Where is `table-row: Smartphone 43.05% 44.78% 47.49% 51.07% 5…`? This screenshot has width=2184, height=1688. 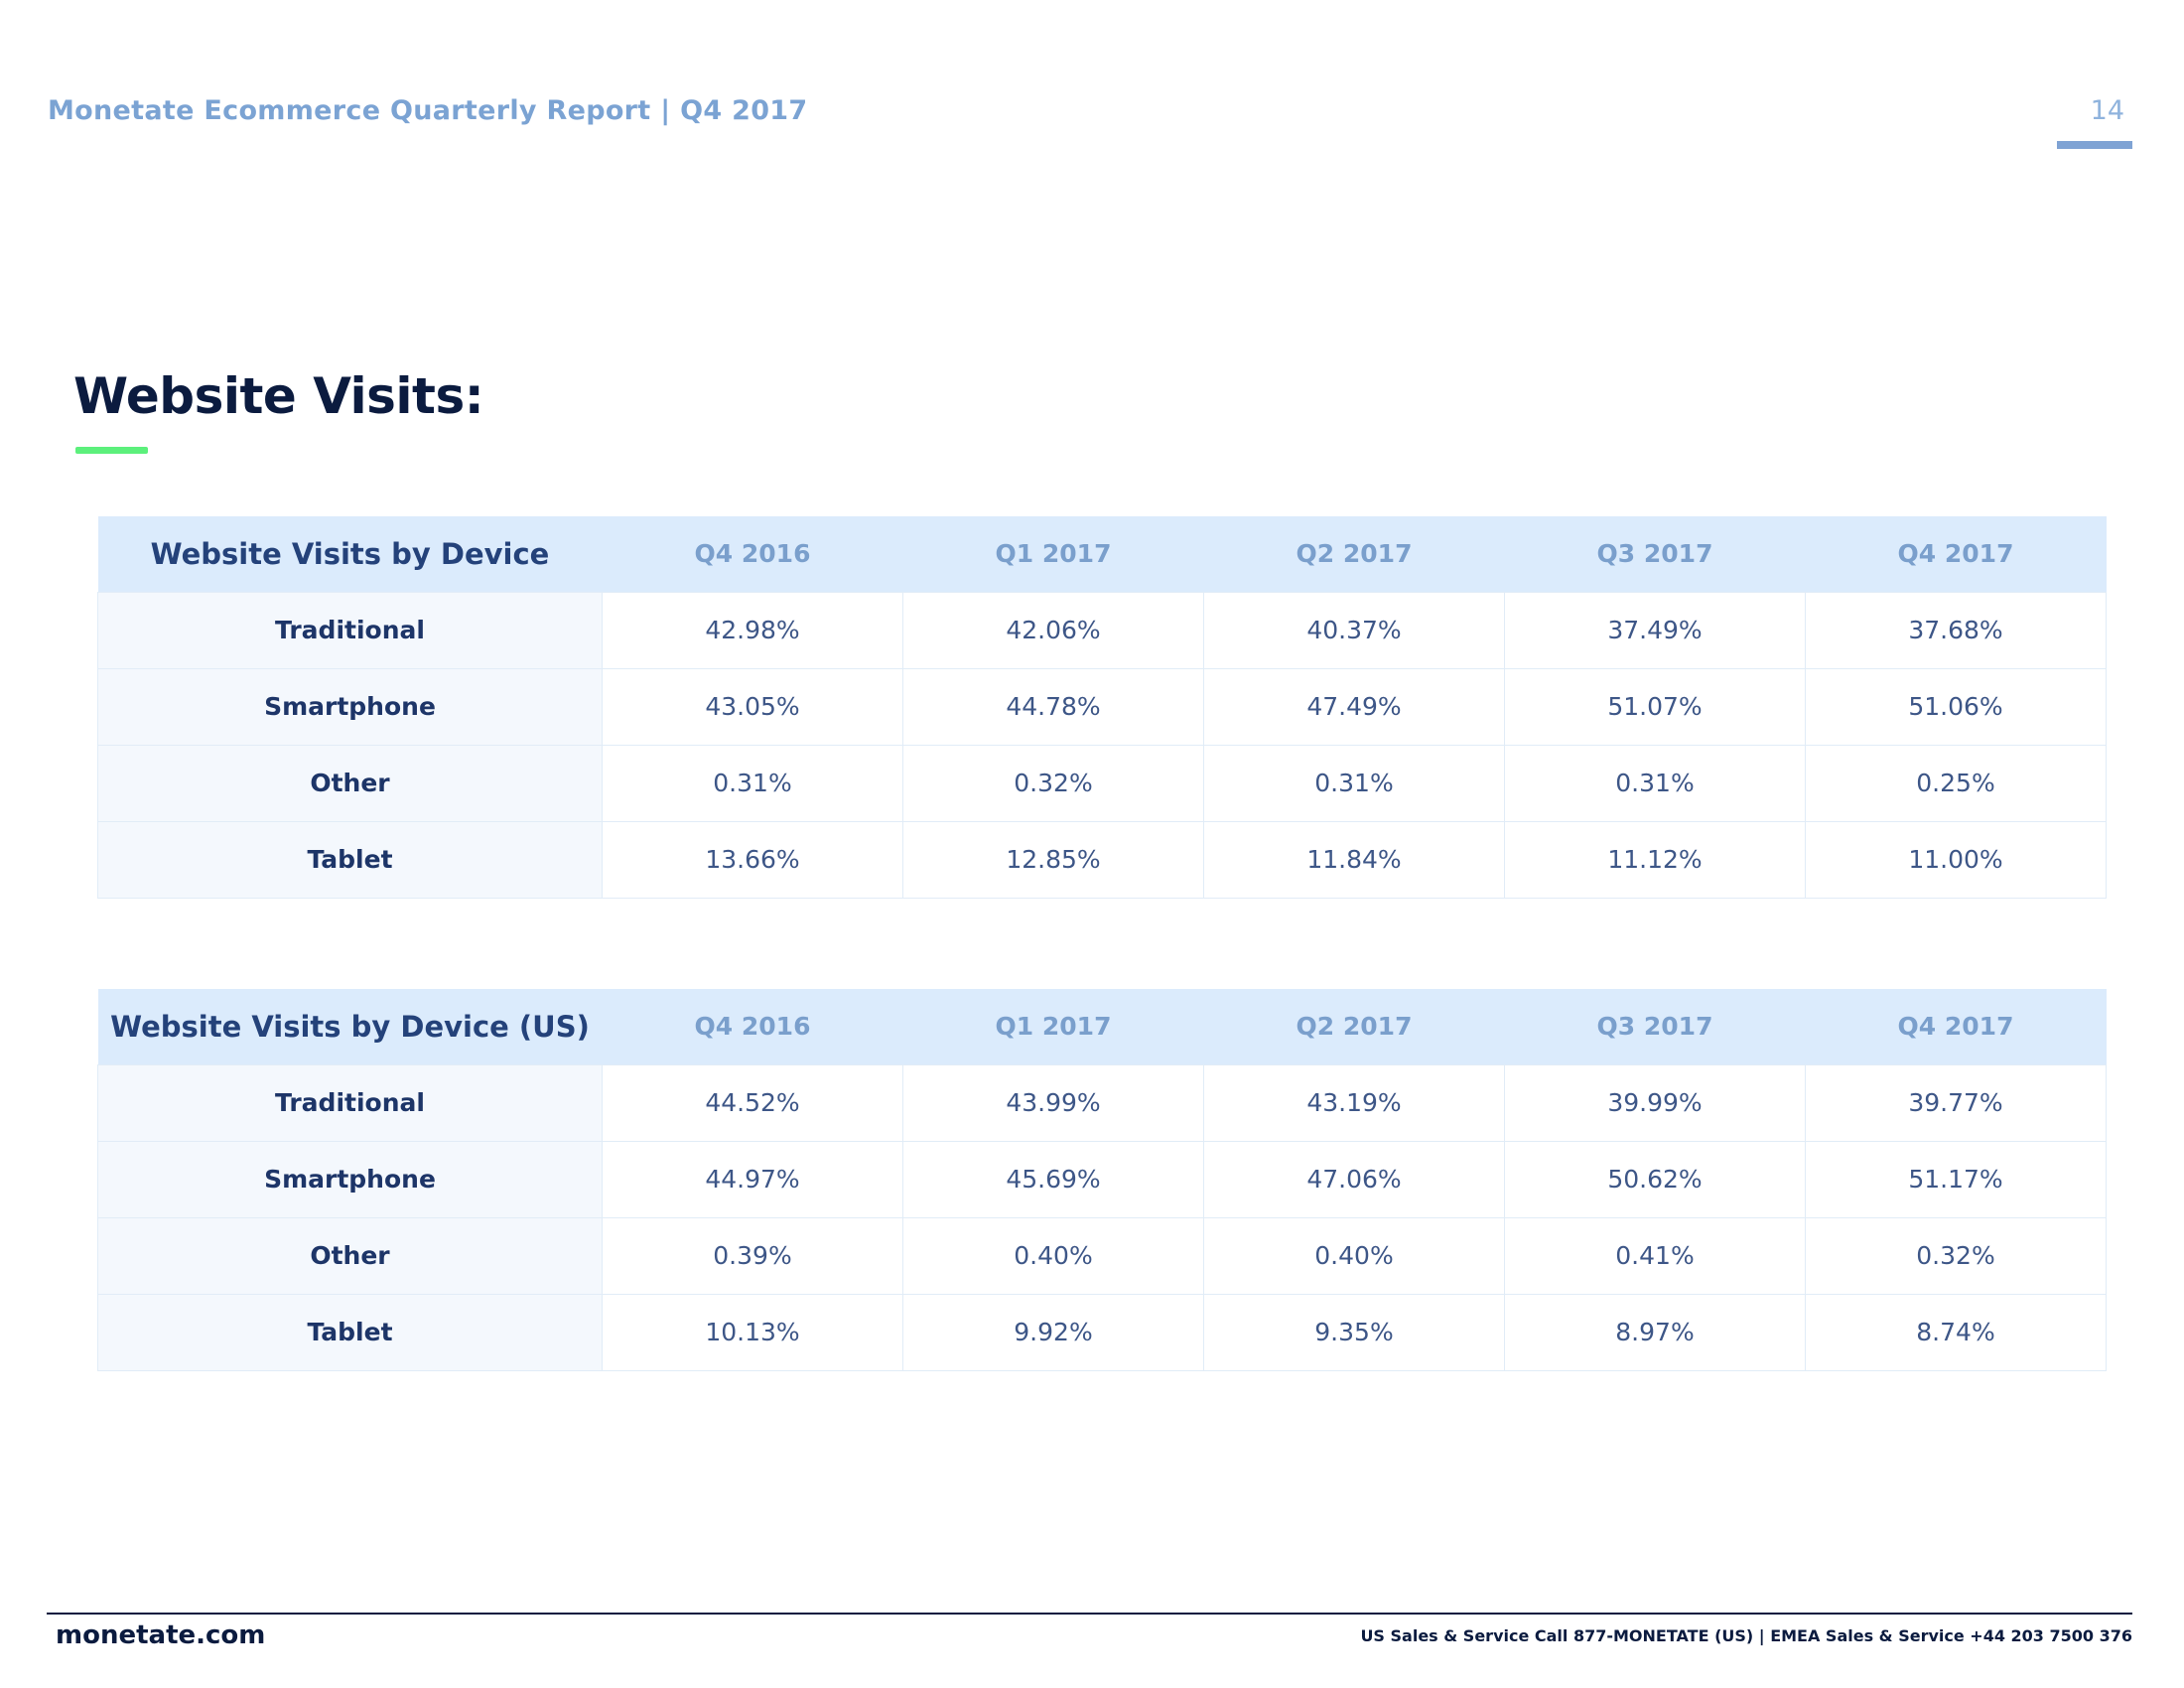 table-row: Smartphone 43.05% 44.78% 47.49% 51.07% 5… is located at coordinates (1102, 706).